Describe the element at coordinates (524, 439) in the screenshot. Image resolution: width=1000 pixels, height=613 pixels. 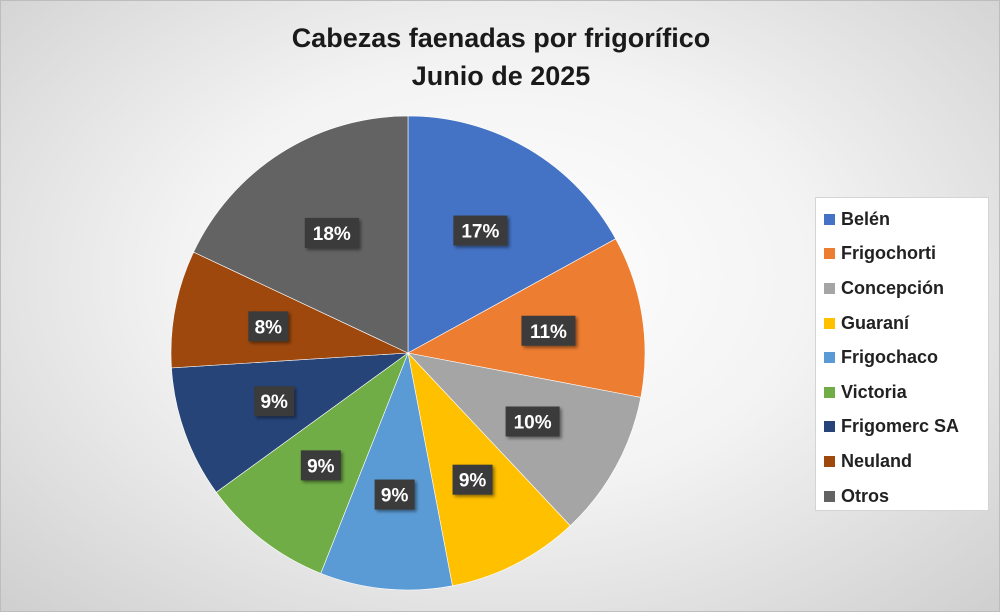
I see `pie-slice-concepcion` at that location.